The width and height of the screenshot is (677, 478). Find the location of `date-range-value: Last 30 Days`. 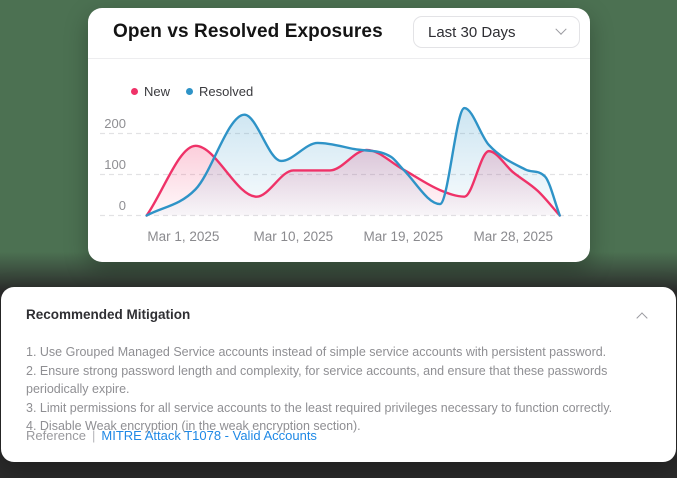

date-range-value: Last 30 Days is located at coordinates (472, 32).